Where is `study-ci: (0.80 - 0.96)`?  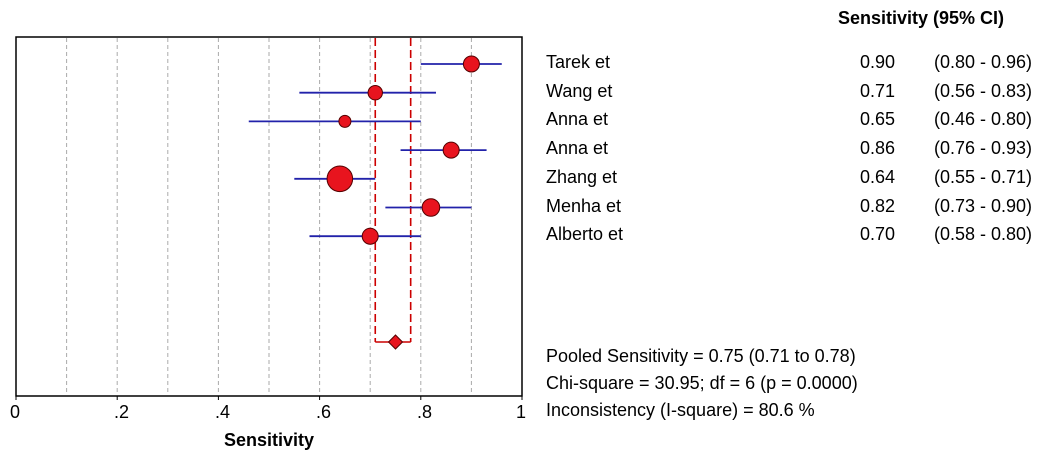
study-ci: (0.80 - 0.96) is located at coordinates (983, 62).